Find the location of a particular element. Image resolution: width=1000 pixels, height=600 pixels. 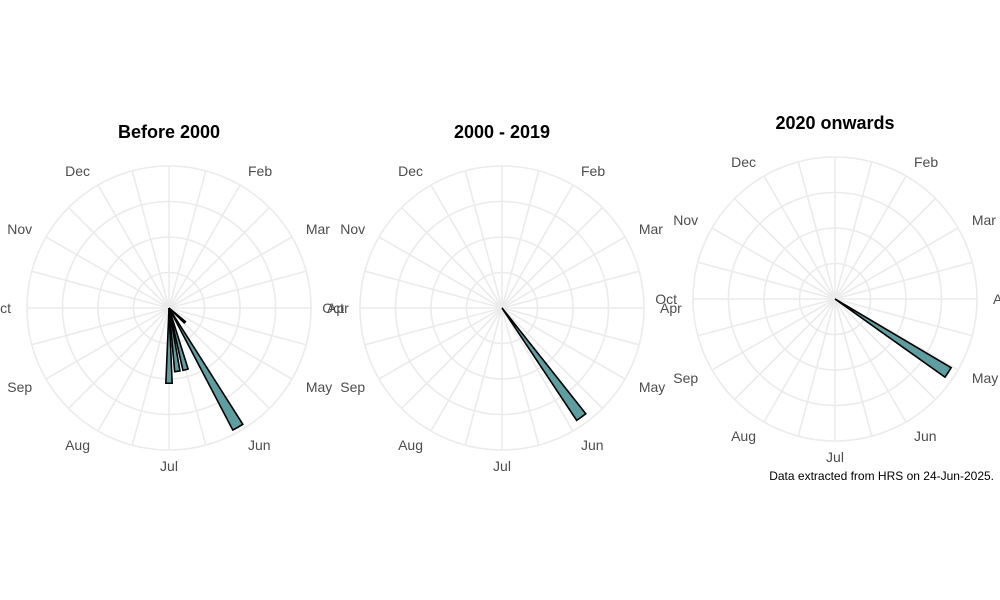

data-source-caption: Data extracted from HRS on 24-Jun-2025. is located at coordinates (881, 476).